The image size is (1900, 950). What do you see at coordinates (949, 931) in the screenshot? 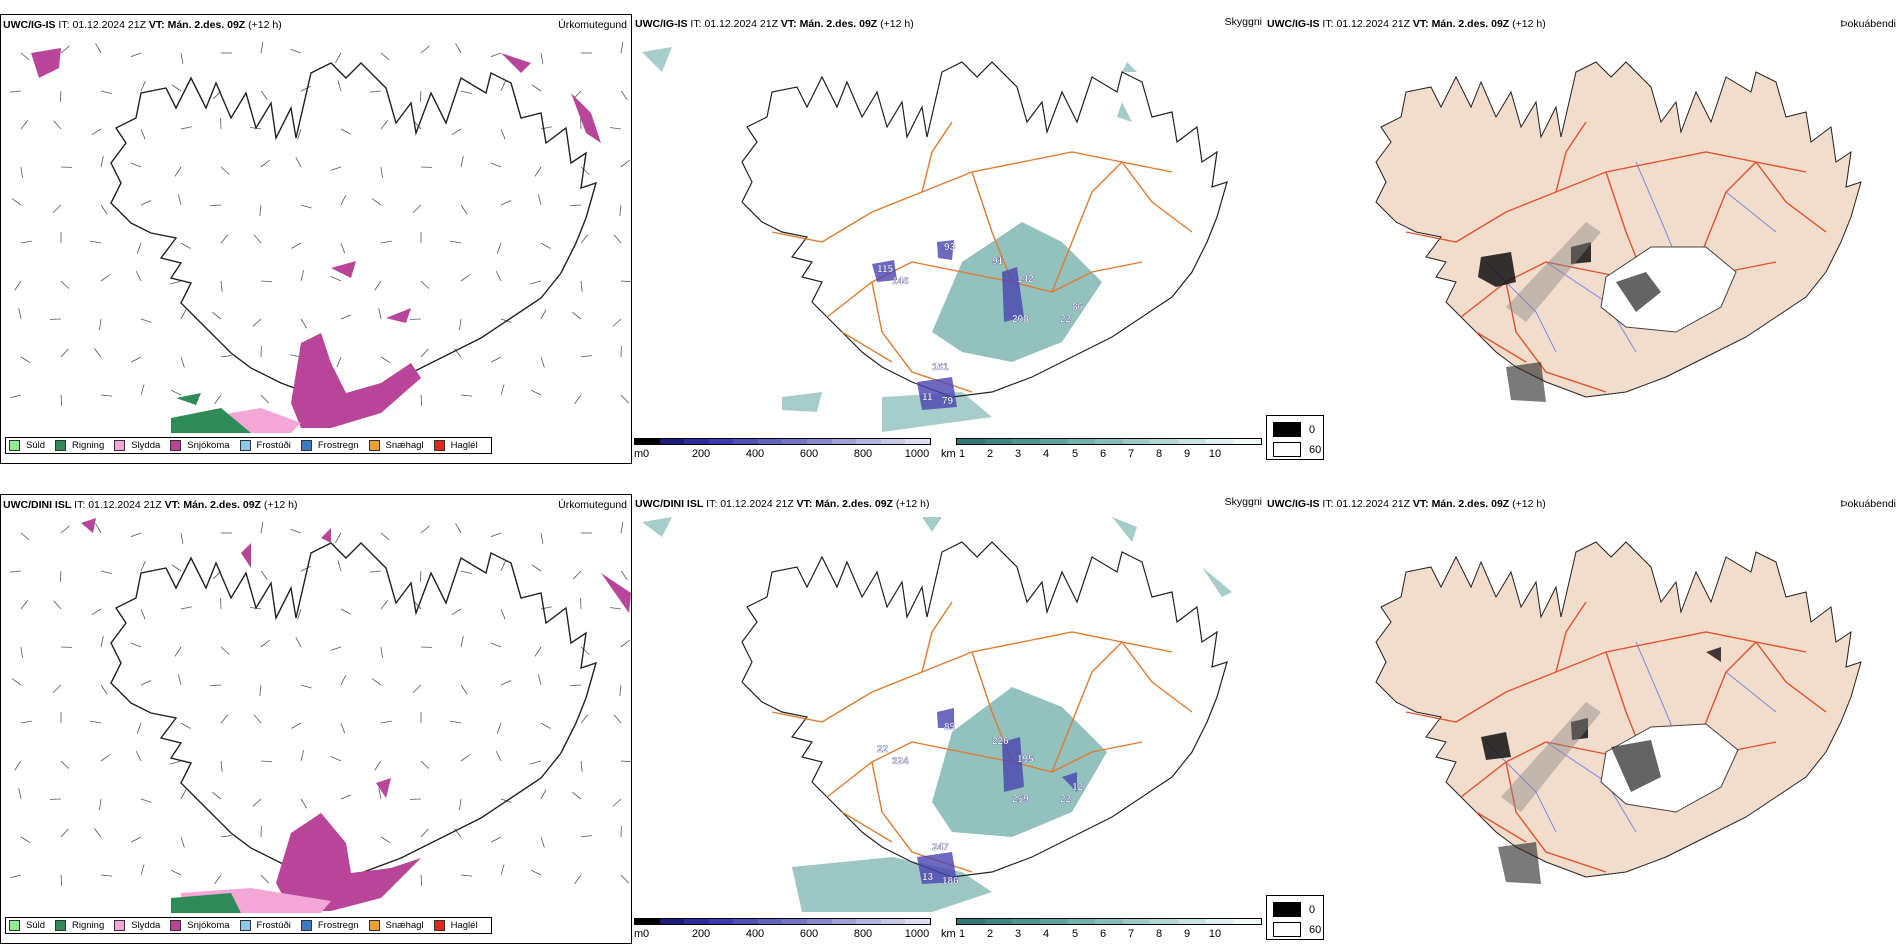
I see `visibility-colorbar: m 0 200 400 600 800 1000 km 1 2 3 4 5 6 7 8 9 10` at bounding box center [949, 931].